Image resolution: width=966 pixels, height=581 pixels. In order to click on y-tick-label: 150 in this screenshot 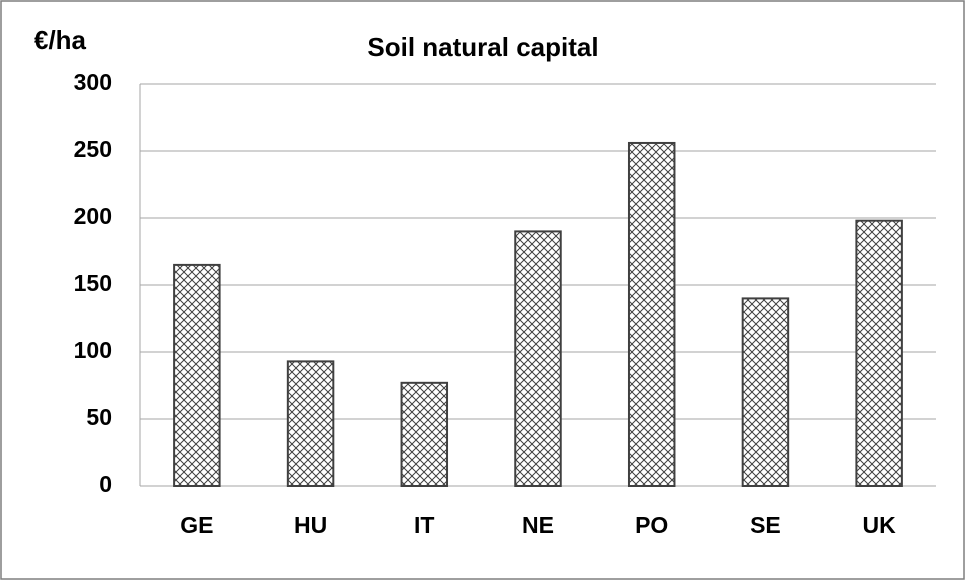, I will do `click(93, 283)`.